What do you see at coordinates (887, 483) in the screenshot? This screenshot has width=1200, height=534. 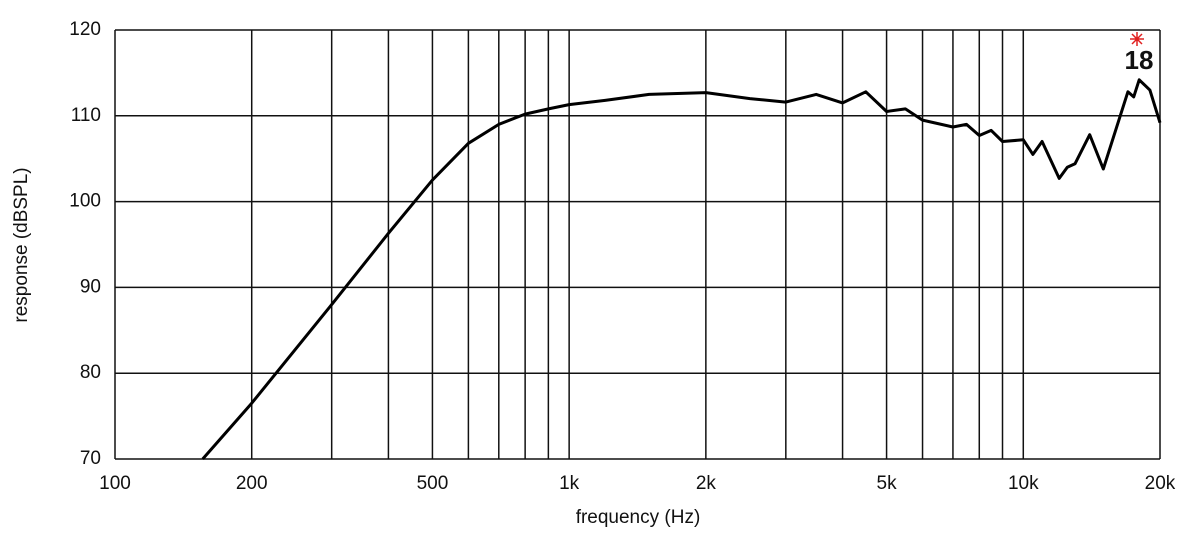 I see `x-tick-label: 5k` at bounding box center [887, 483].